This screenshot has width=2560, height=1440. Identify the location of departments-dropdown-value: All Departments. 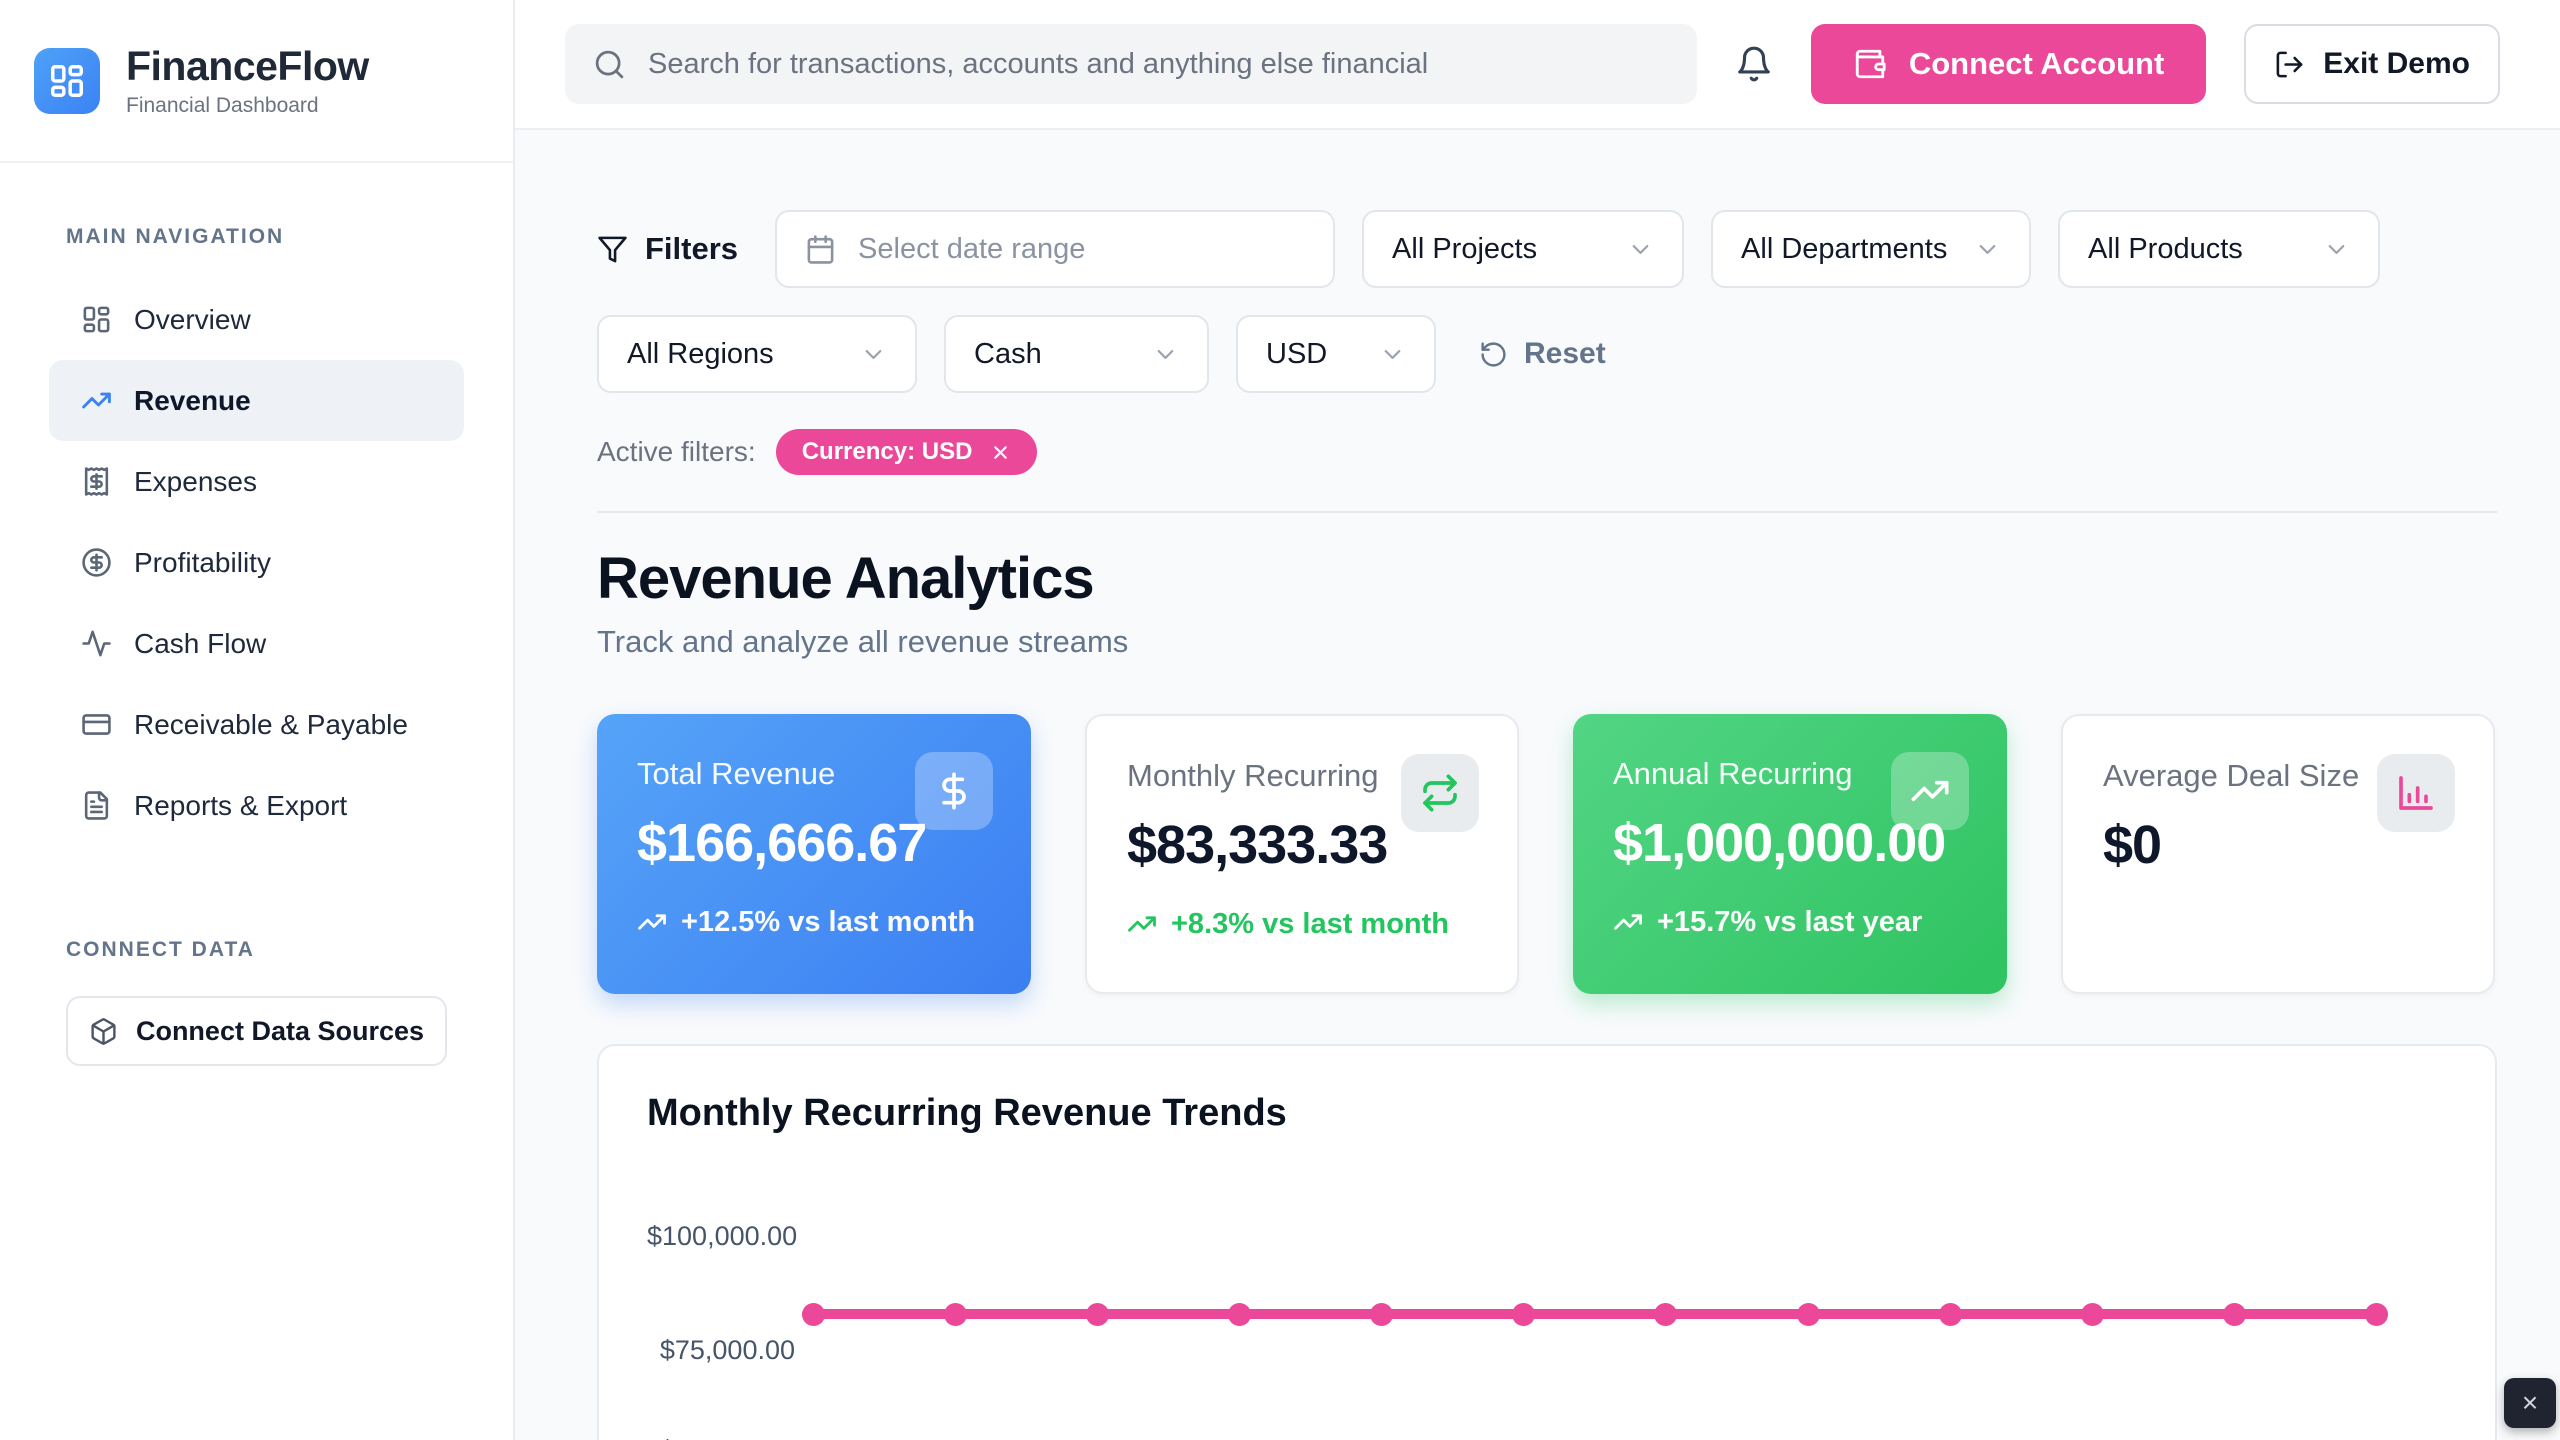
(1844, 248).